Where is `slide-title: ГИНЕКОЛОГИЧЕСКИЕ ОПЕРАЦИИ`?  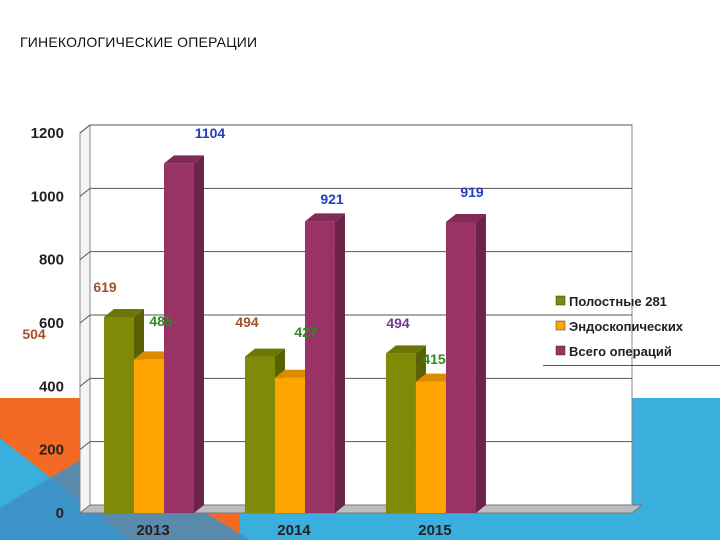
slide-title: ГИНЕКОЛОГИЧЕСКИЕ ОПЕРАЦИИ is located at coordinates (139, 42).